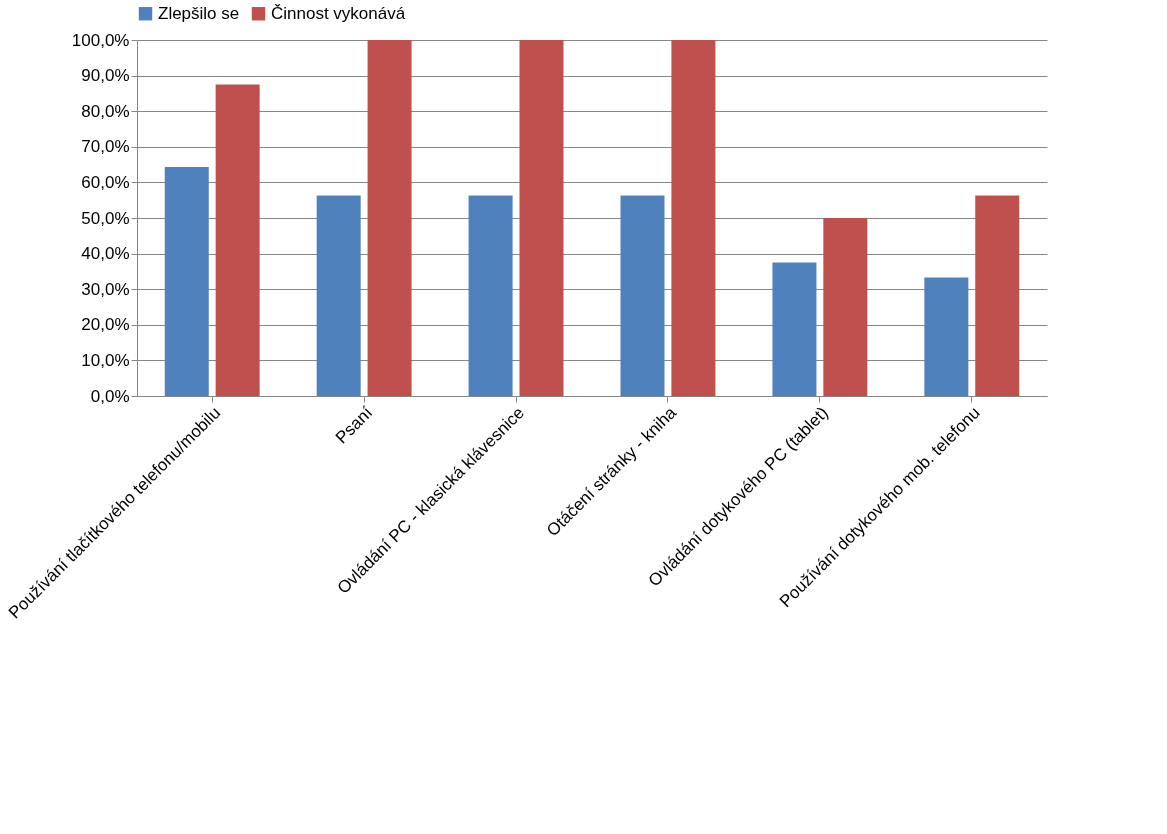  What do you see at coordinates (105, 147) in the screenshot?
I see `y-tick-label: 70,0%` at bounding box center [105, 147].